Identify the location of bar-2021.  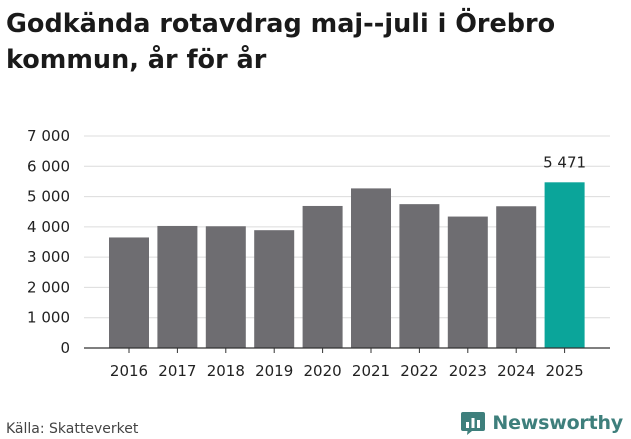
(371, 268).